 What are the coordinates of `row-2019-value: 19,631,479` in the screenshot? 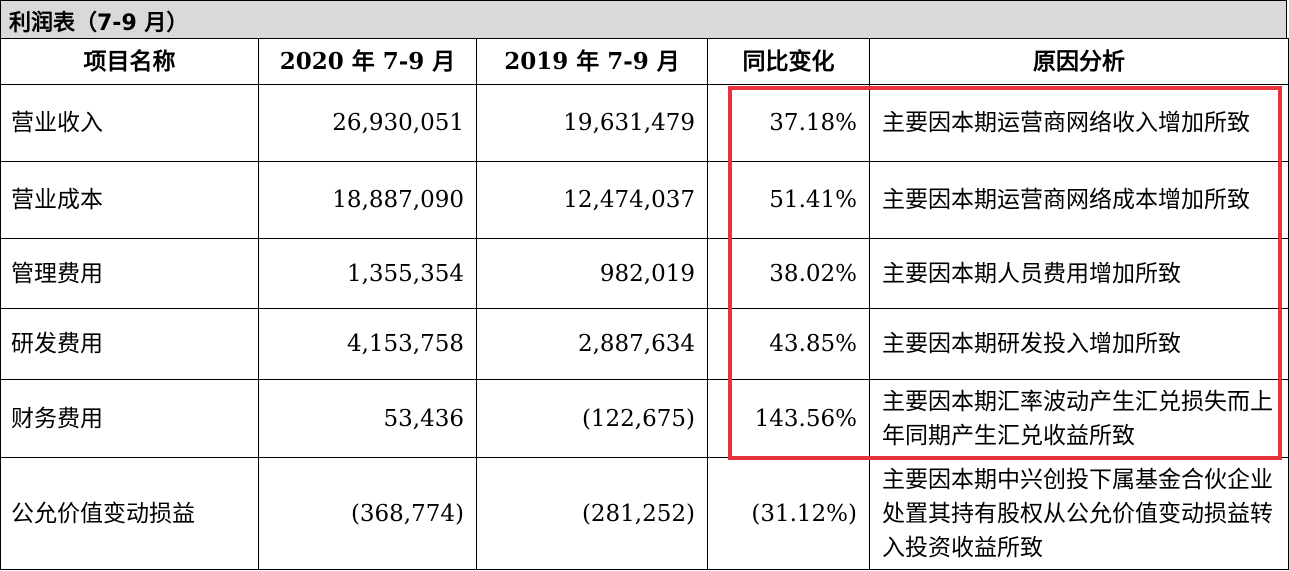 It's located at (592, 123).